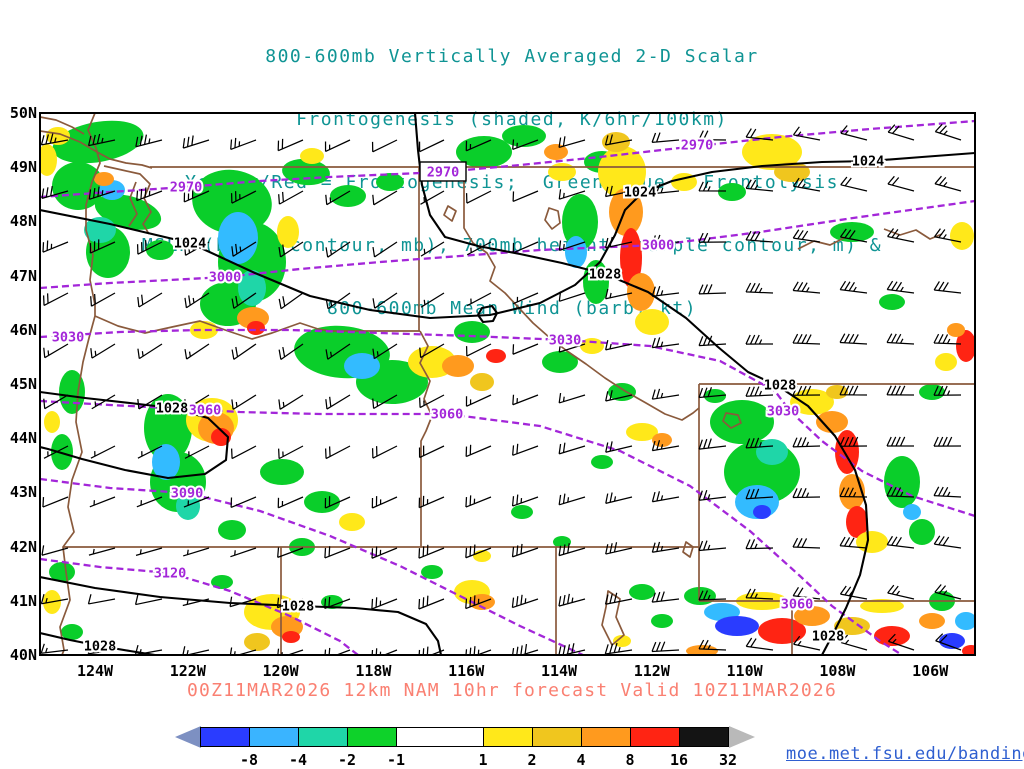 This screenshot has height=769, width=1024. What do you see at coordinates (905, 754) in the screenshot?
I see `banding-link: moe.met.fsu.edu/banding` at bounding box center [905, 754].